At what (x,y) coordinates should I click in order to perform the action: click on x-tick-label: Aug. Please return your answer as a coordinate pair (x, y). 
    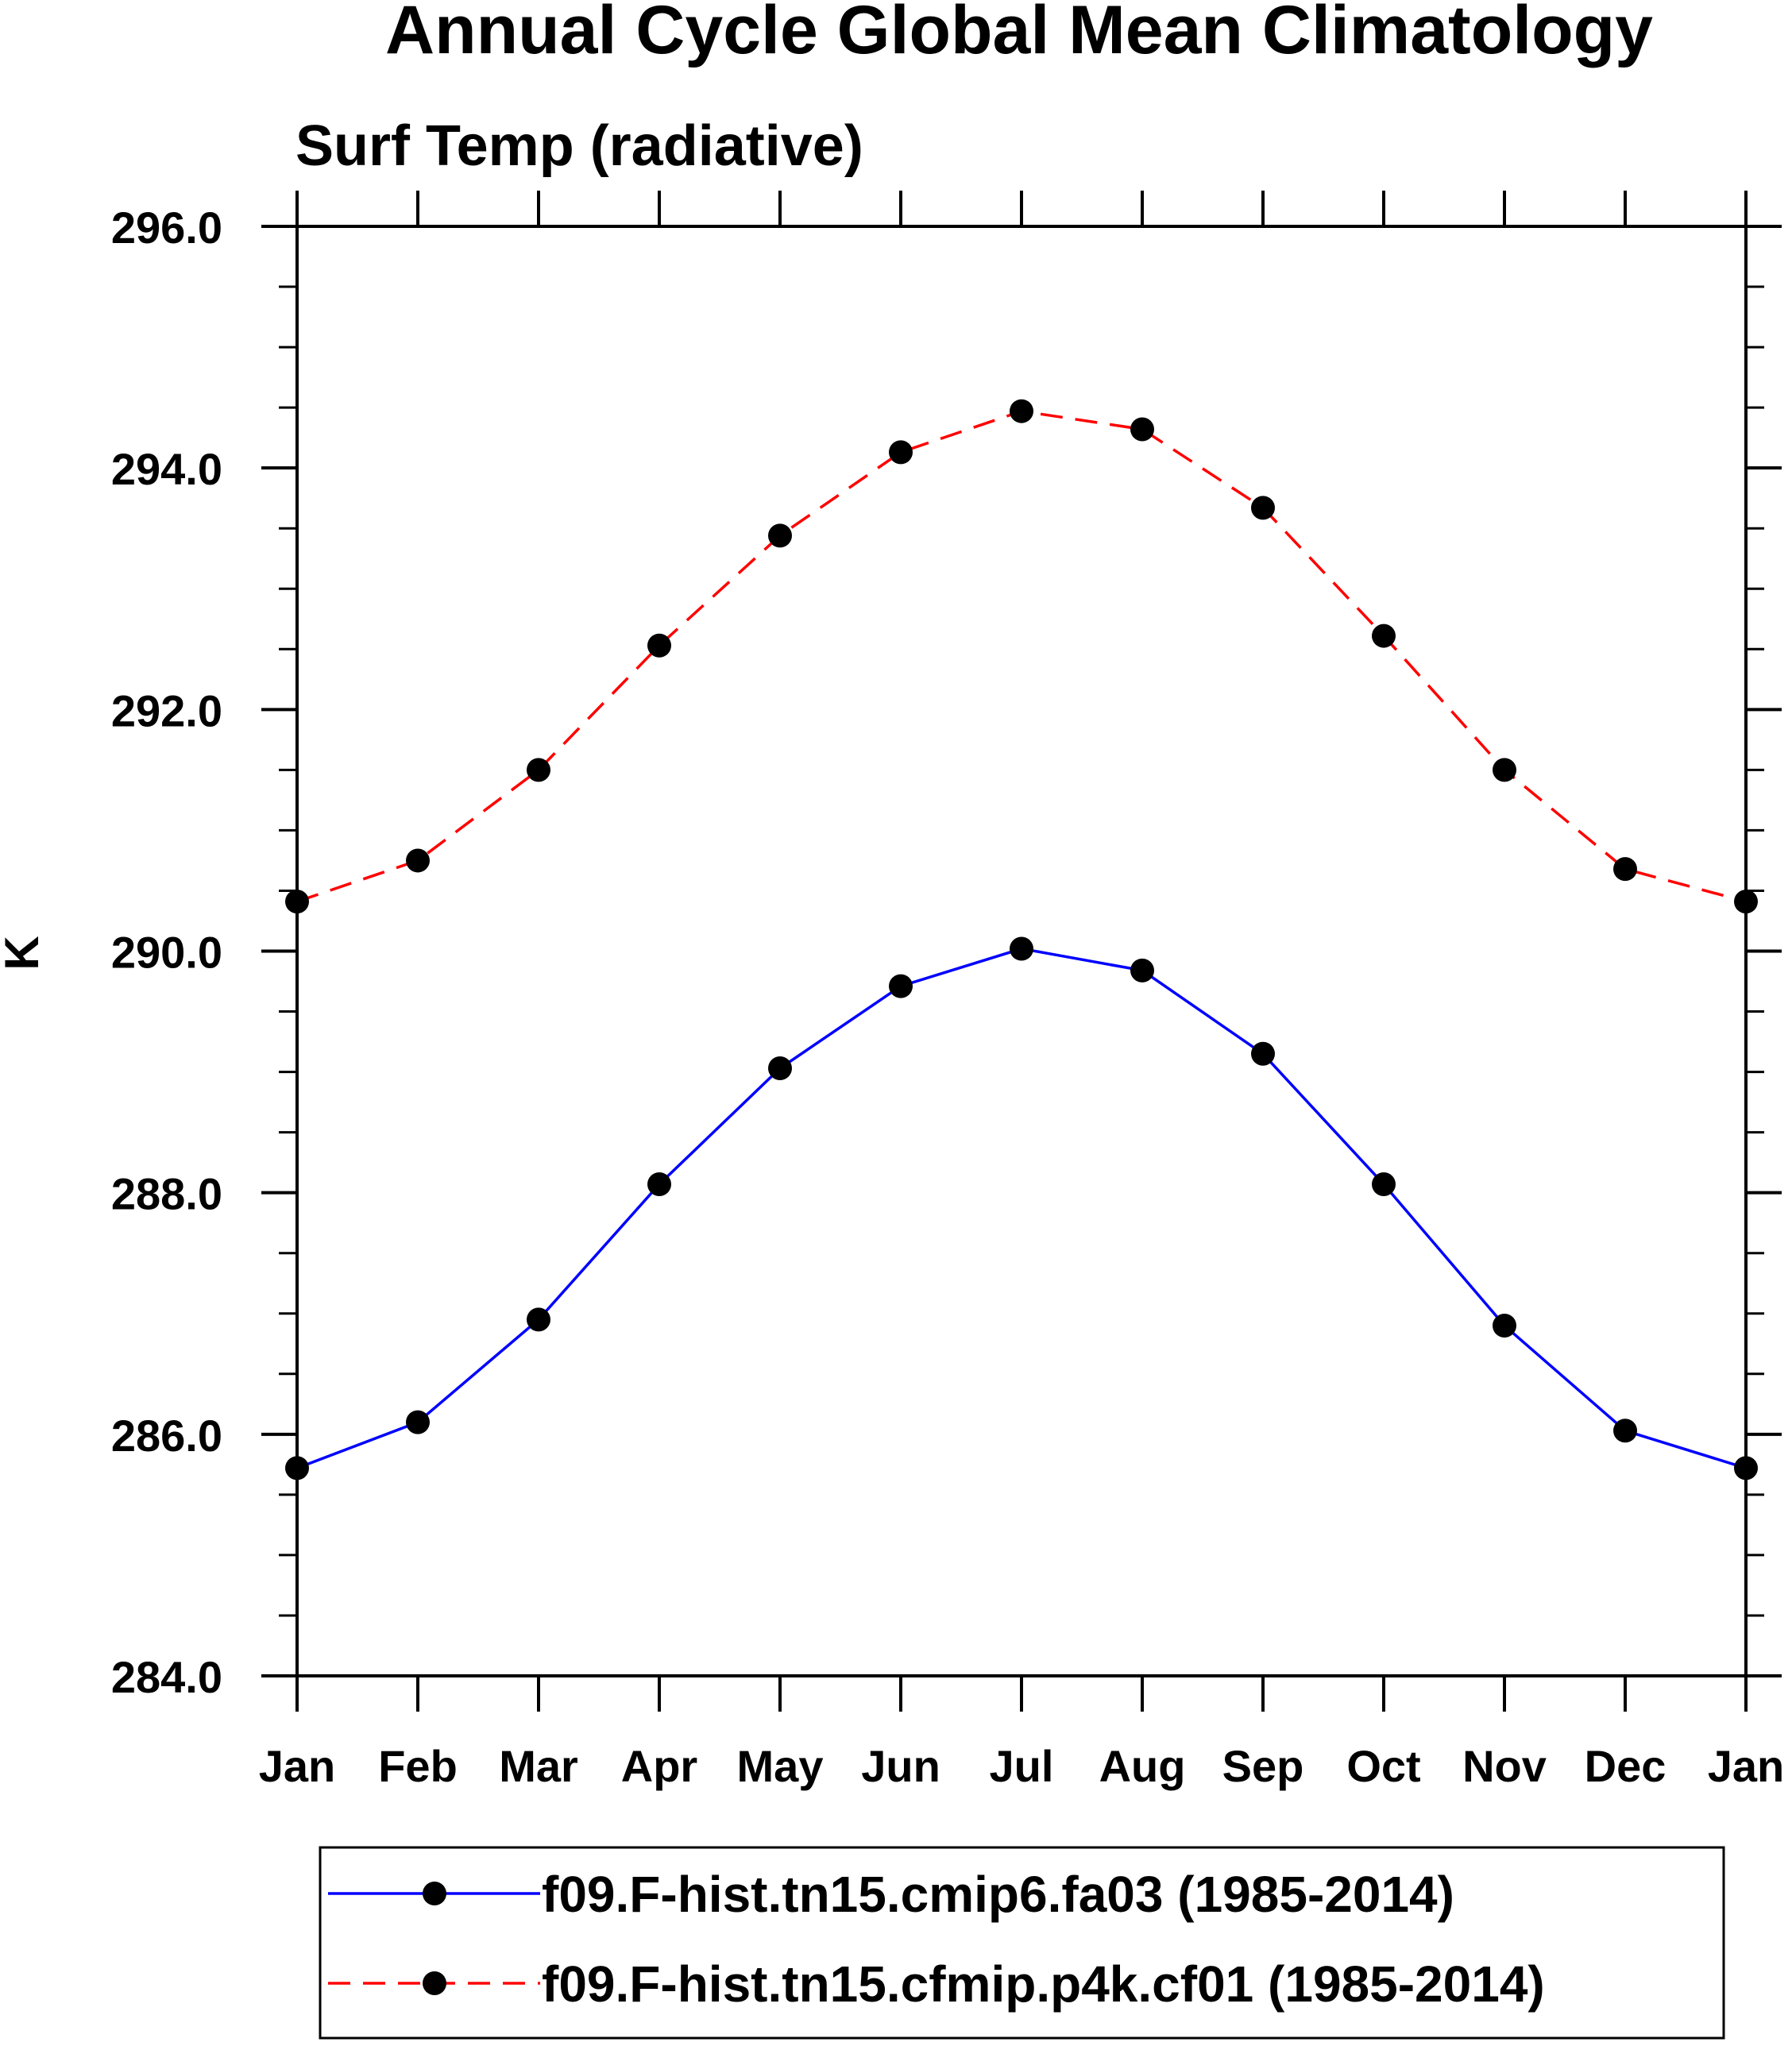
    Looking at the image, I should click on (1142, 1766).